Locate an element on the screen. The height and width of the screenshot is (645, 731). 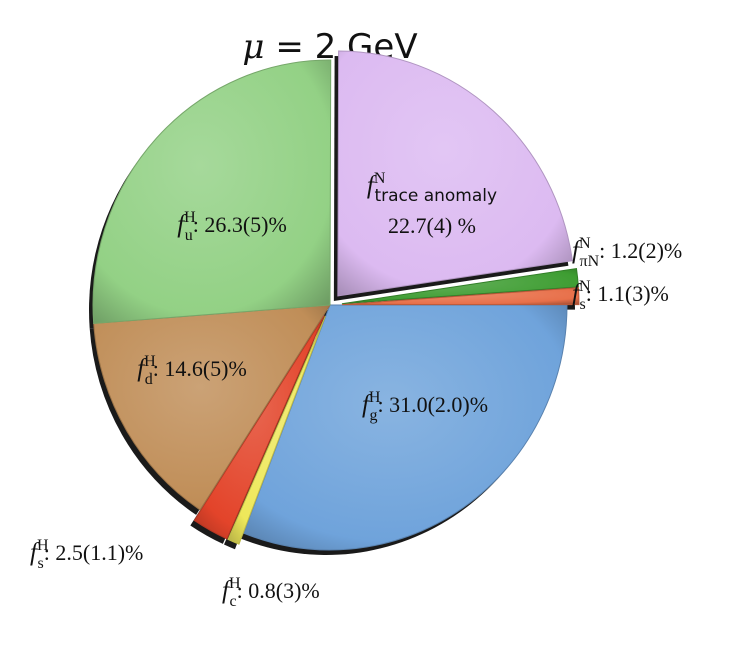
label-subscript: c is located at coordinates (233, 601).